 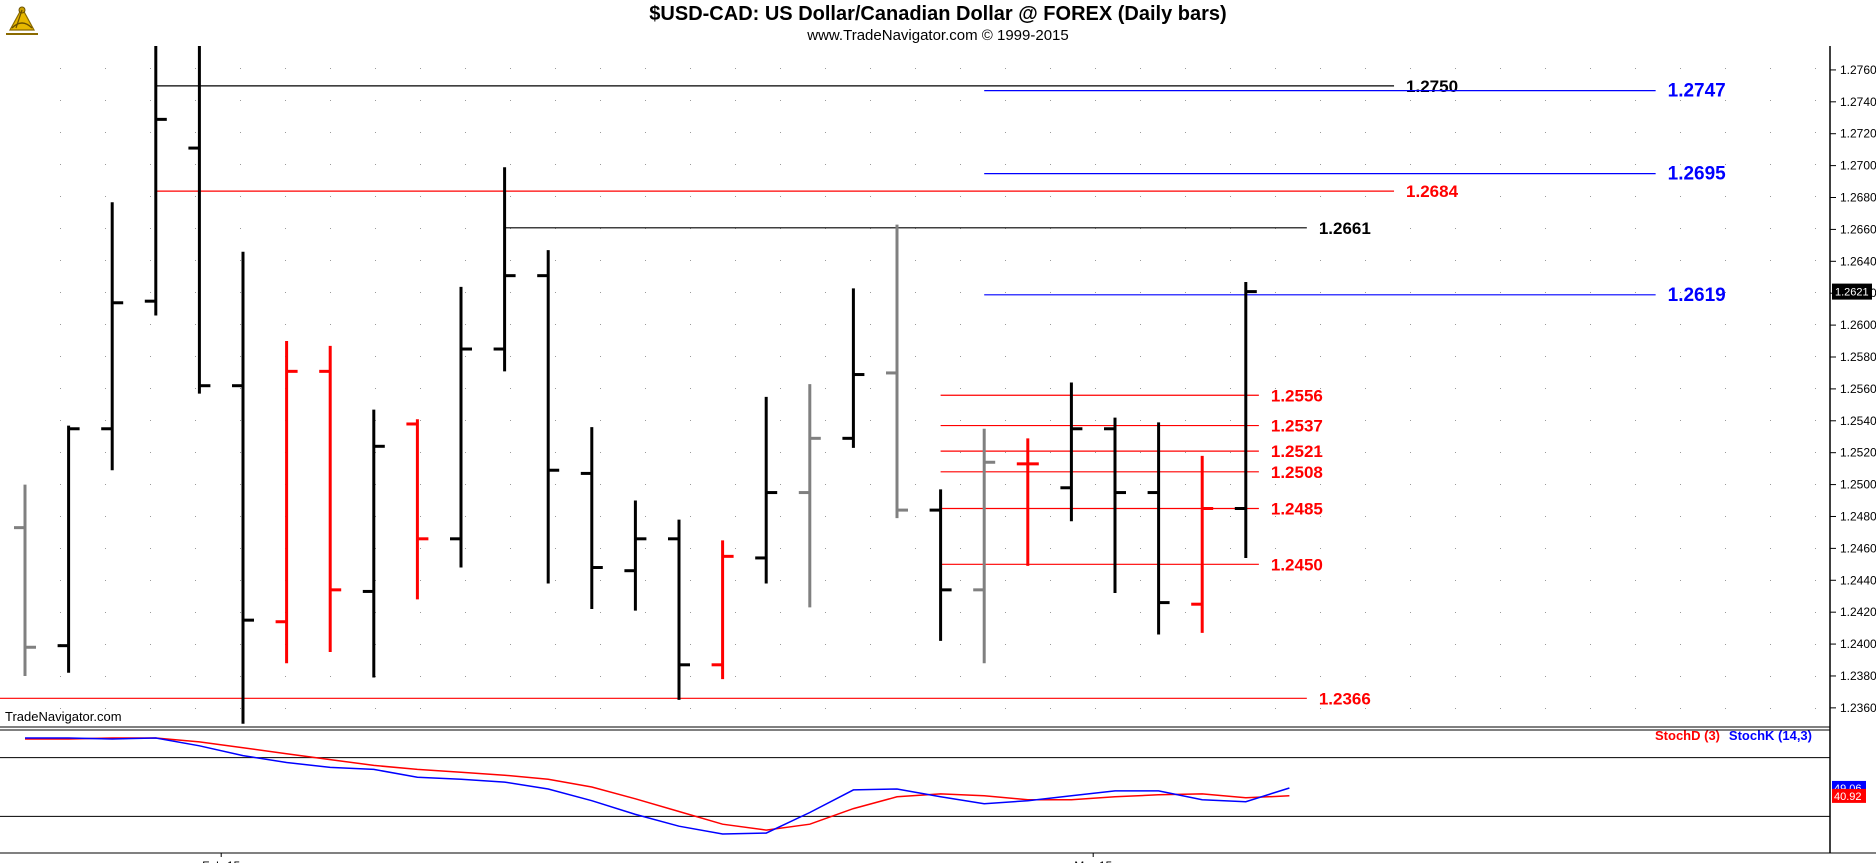 I want to click on legend-stochd: StochD (3), so click(x=1687, y=735).